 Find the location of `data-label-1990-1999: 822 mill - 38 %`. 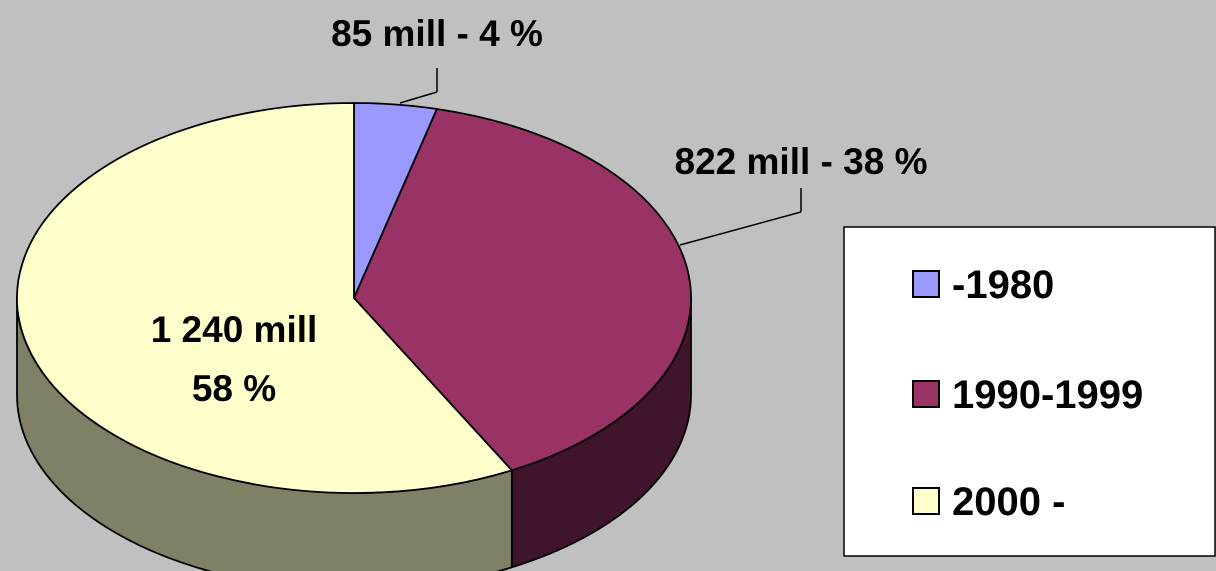

data-label-1990-1999: 822 mill - 38 % is located at coordinates (801, 161).